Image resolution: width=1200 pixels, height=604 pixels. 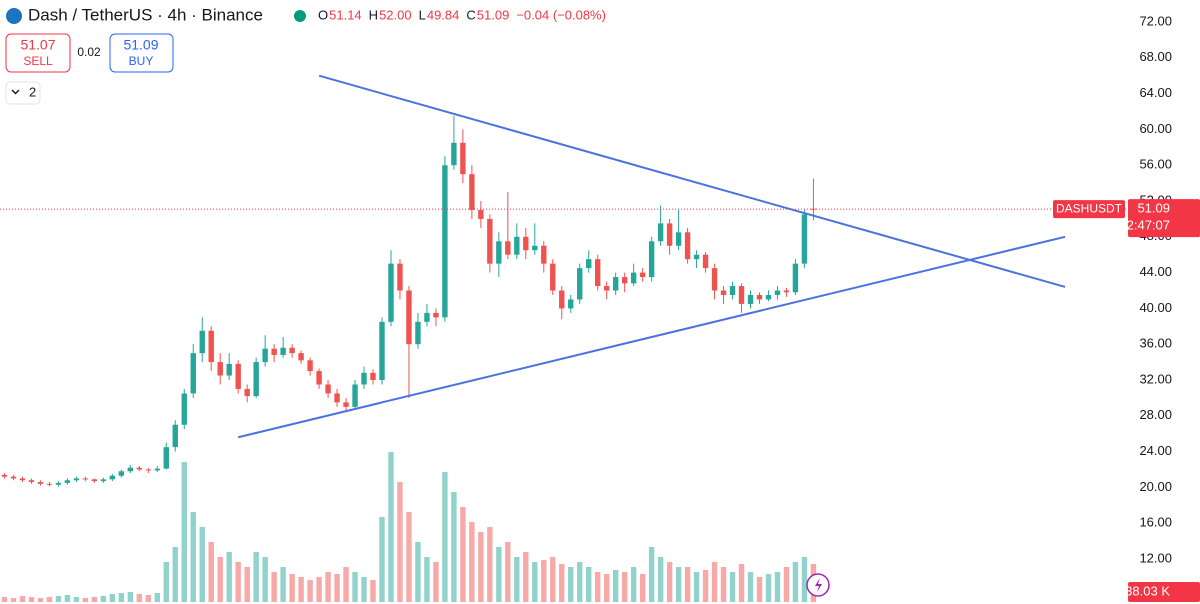 What do you see at coordinates (1155, 557) in the screenshot?
I see `y-tick-label: 12.00` at bounding box center [1155, 557].